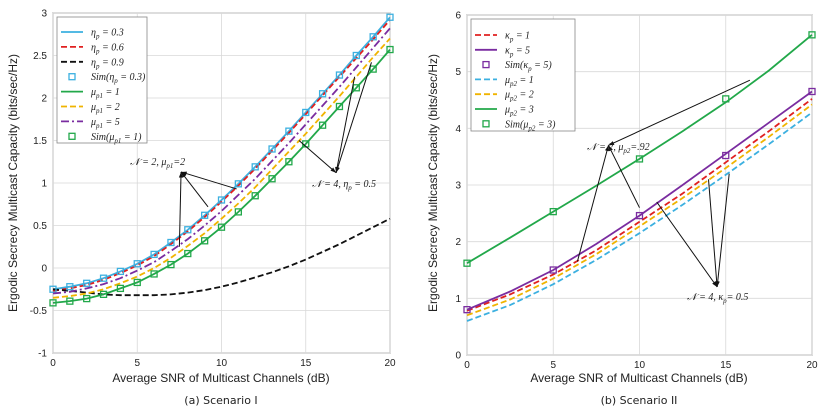  What do you see at coordinates (105, 108) in the screenshot?
I see `left-legend-entry-6-label: μp1 = 2` at bounding box center [105, 108].